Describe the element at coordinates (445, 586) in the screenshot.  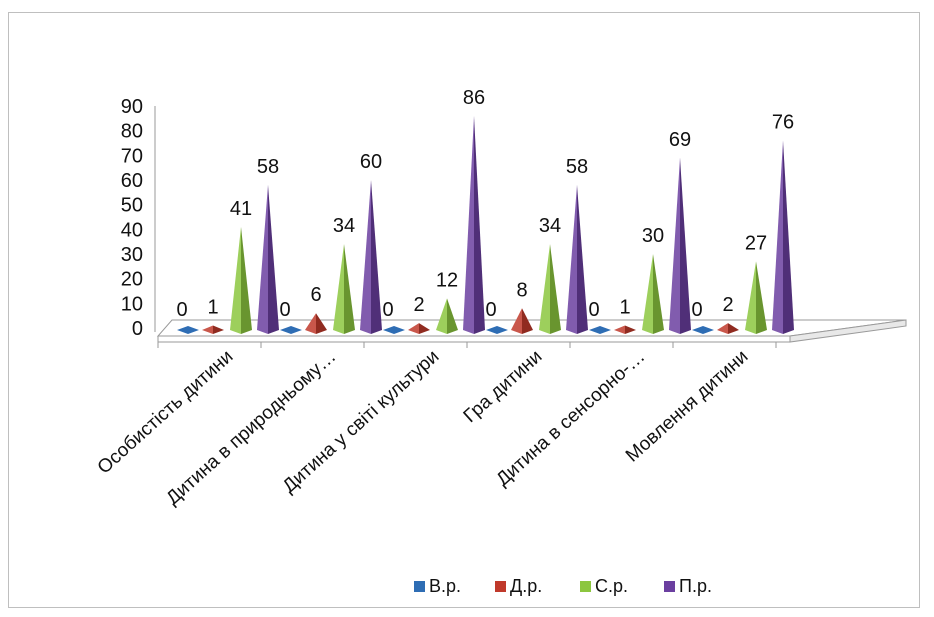
I see `legend-label: В.р.` at that location.